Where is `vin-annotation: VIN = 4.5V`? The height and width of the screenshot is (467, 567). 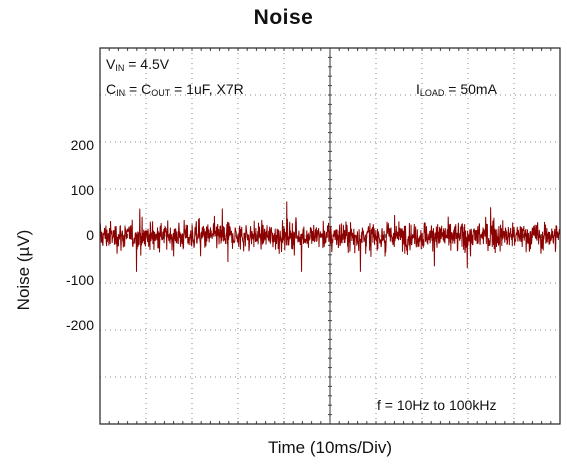
vin-annotation: VIN = 4.5V is located at coordinates (138, 64).